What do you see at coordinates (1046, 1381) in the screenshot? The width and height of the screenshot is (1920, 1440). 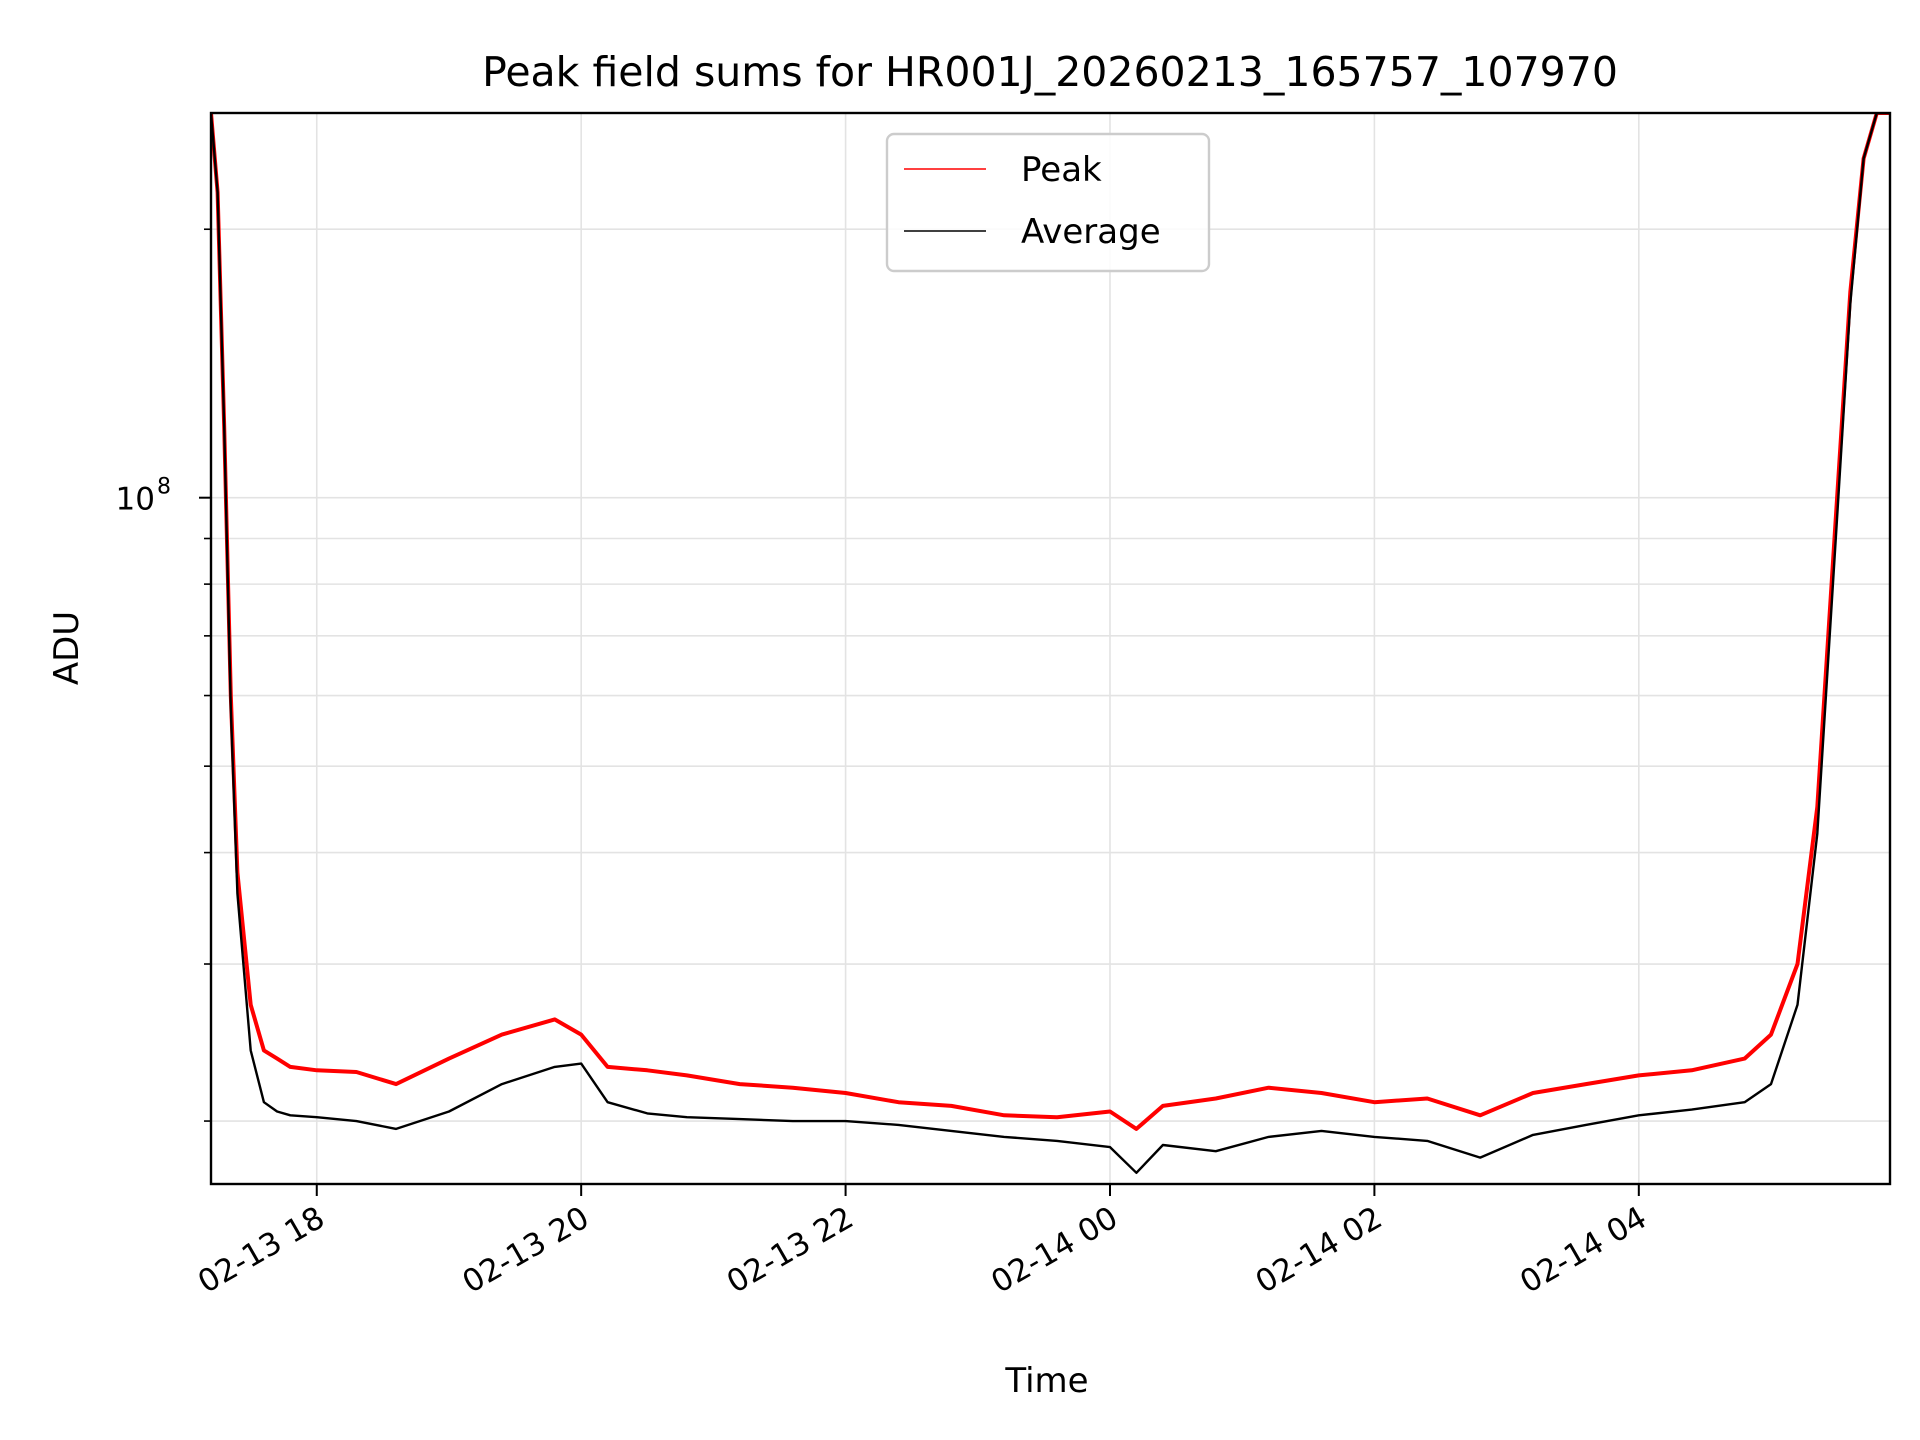 I see `x-axis-label: Time` at bounding box center [1046, 1381].